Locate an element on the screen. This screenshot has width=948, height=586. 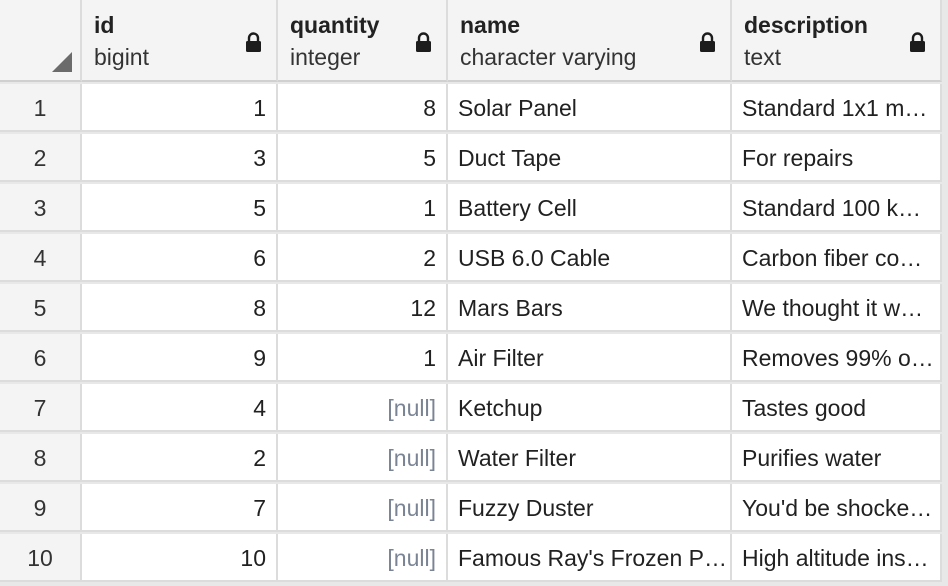
table-row: 7 4 [null] Ketchup Tastes good is located at coordinates (474, 409).